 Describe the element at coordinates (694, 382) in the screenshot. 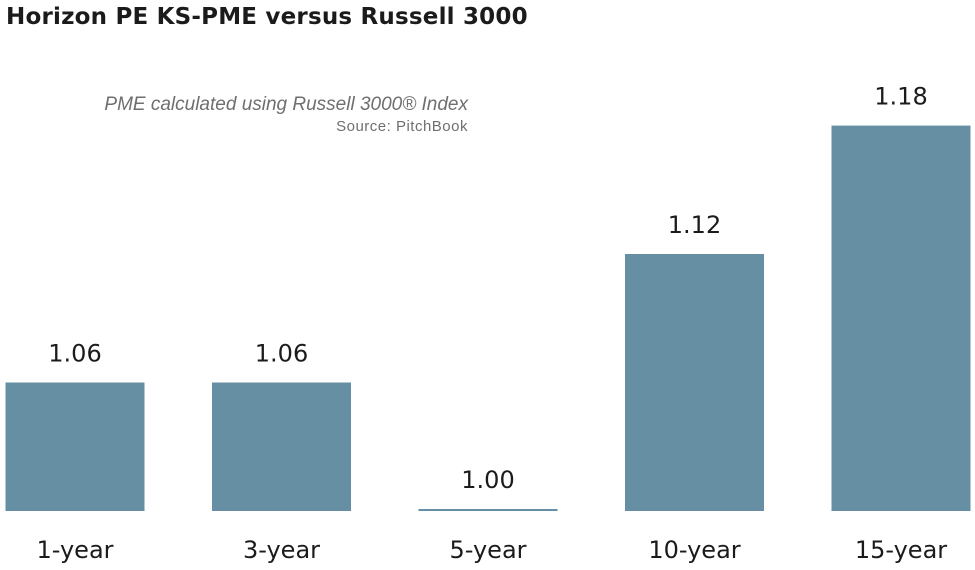

I see `bar-10-year` at that location.